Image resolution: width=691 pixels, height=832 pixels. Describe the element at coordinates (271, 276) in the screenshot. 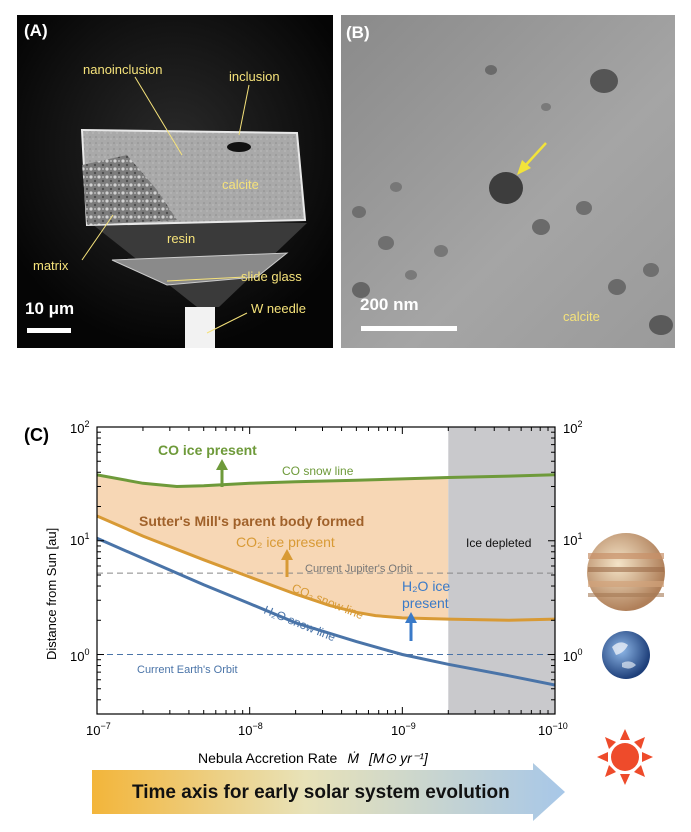

I see `label-slide-glass: slide glass` at that location.